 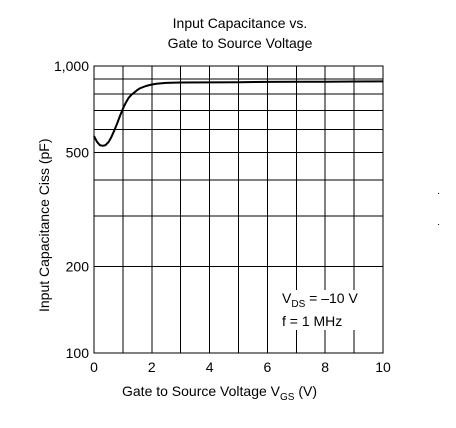 What do you see at coordinates (268, 367) in the screenshot?
I see `x-tick-label: 6` at bounding box center [268, 367].